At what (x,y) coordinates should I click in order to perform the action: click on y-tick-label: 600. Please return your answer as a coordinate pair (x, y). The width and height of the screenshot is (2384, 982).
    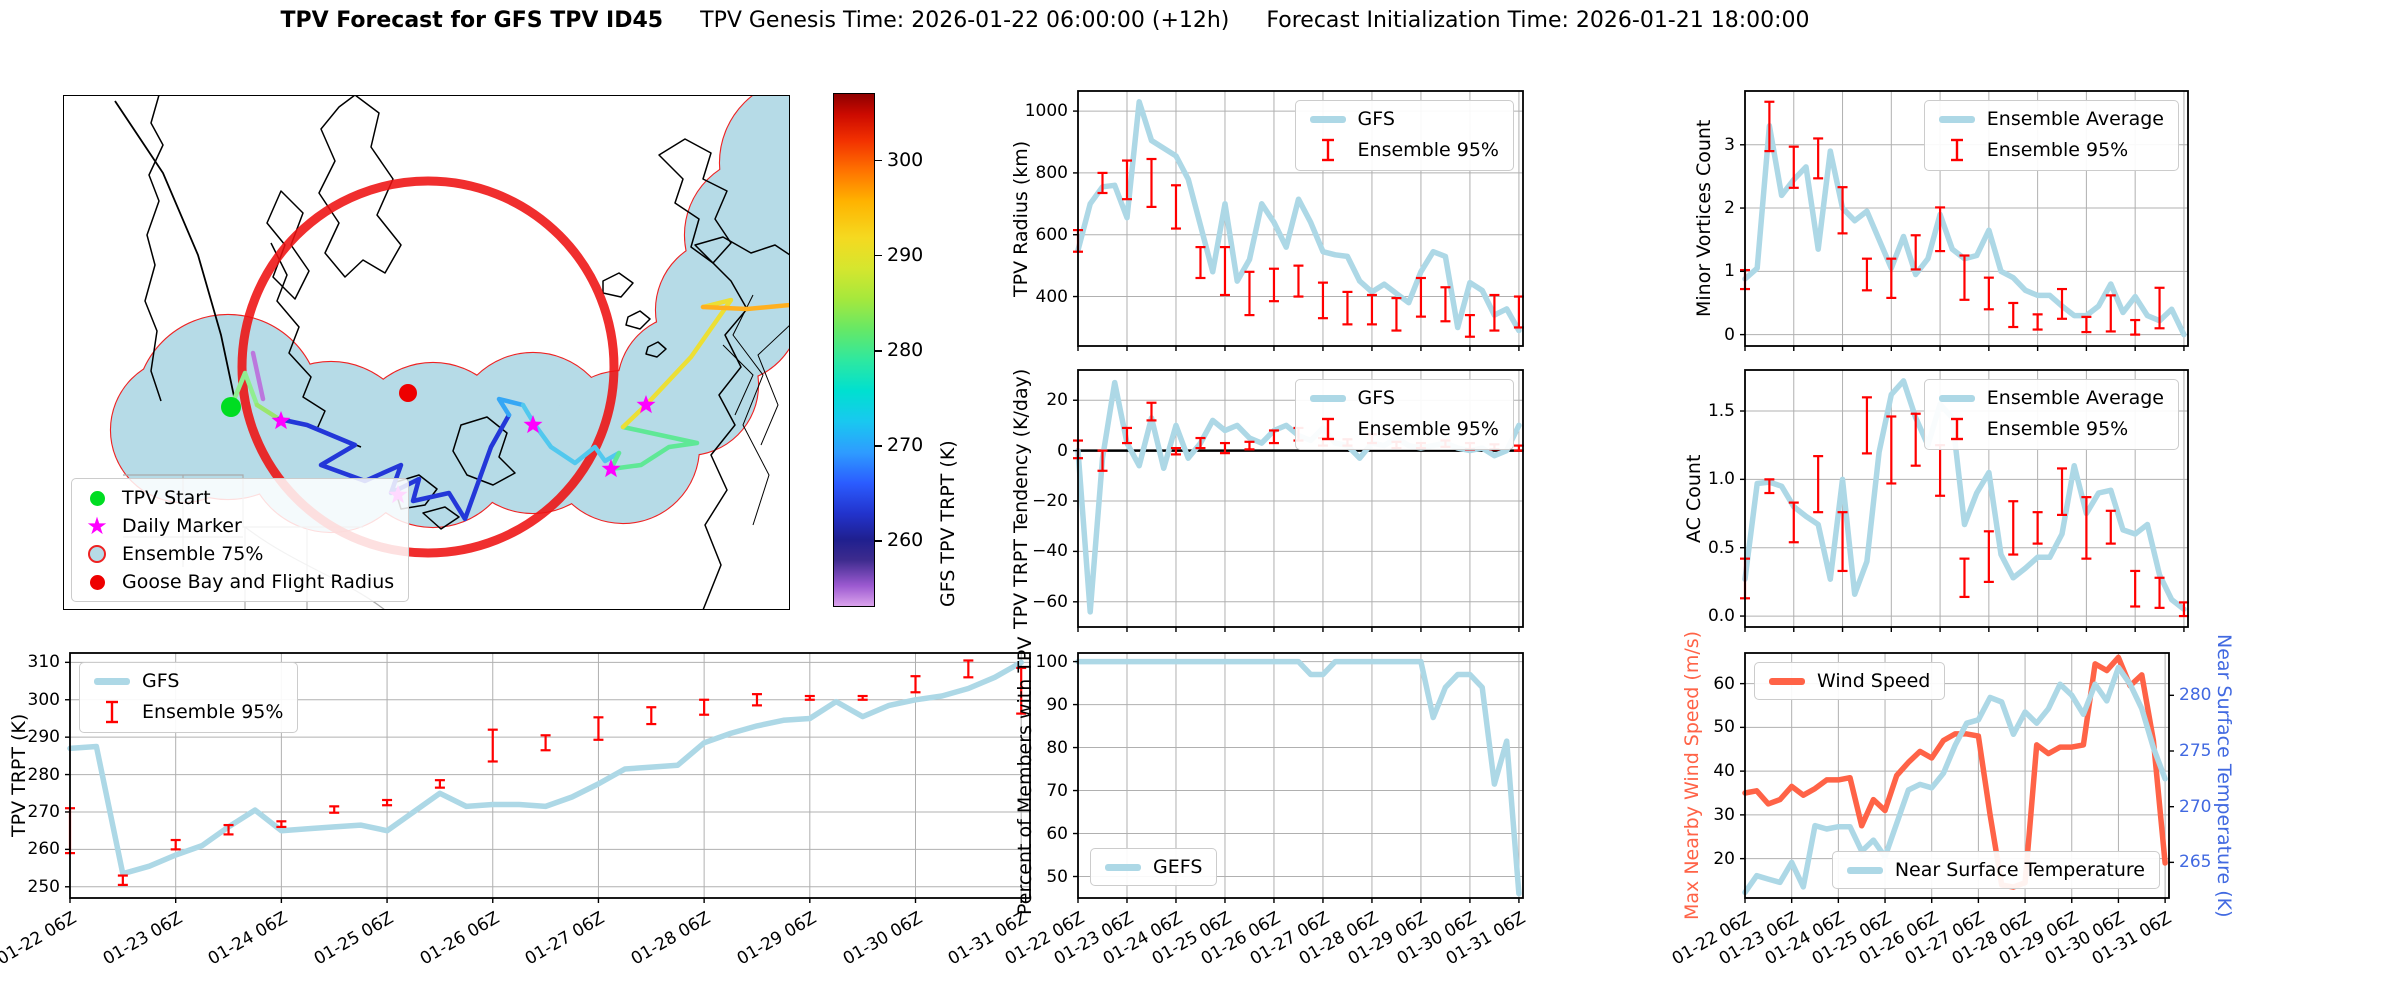
    Looking at the image, I should click on (1051, 234).